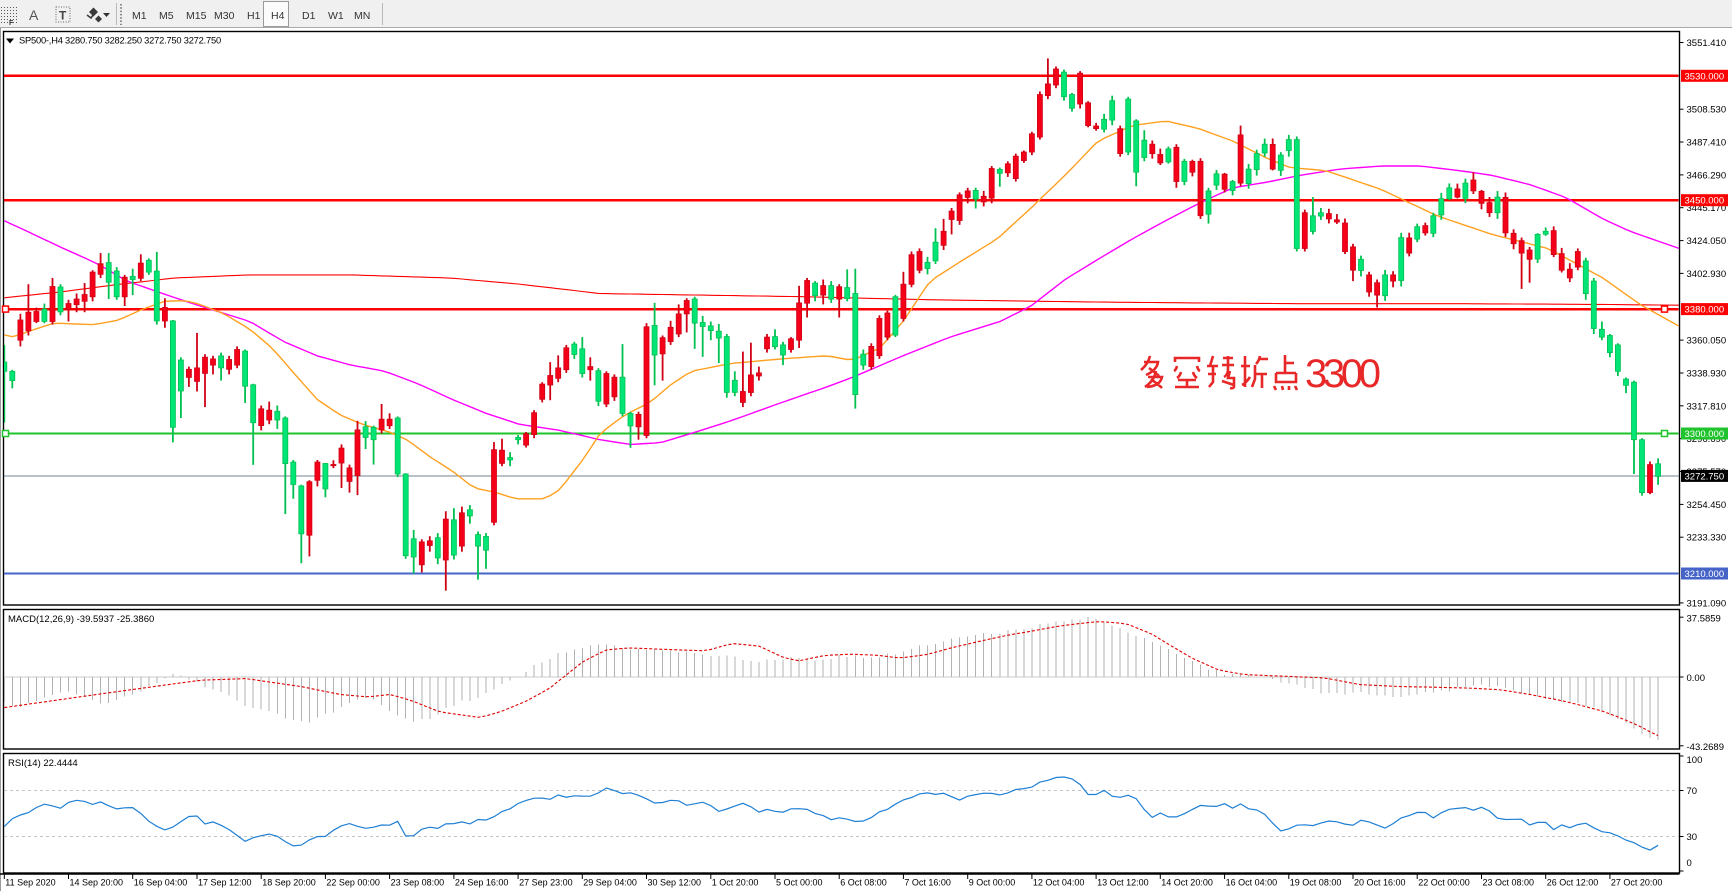  I want to click on svg-text: 14 Oct 20:00, so click(1187, 883).